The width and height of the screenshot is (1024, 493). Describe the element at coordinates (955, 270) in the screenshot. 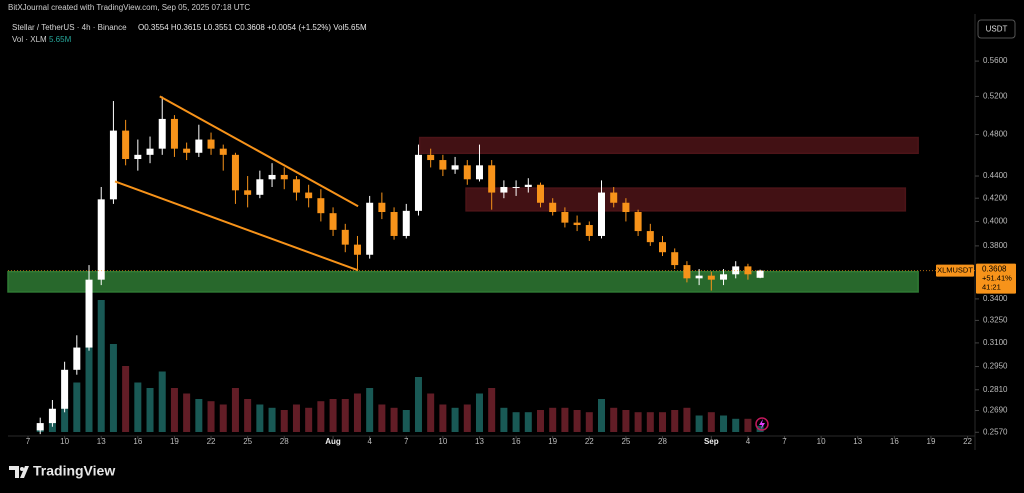

I see `symbol-tag-text: XLMUSDT` at that location.